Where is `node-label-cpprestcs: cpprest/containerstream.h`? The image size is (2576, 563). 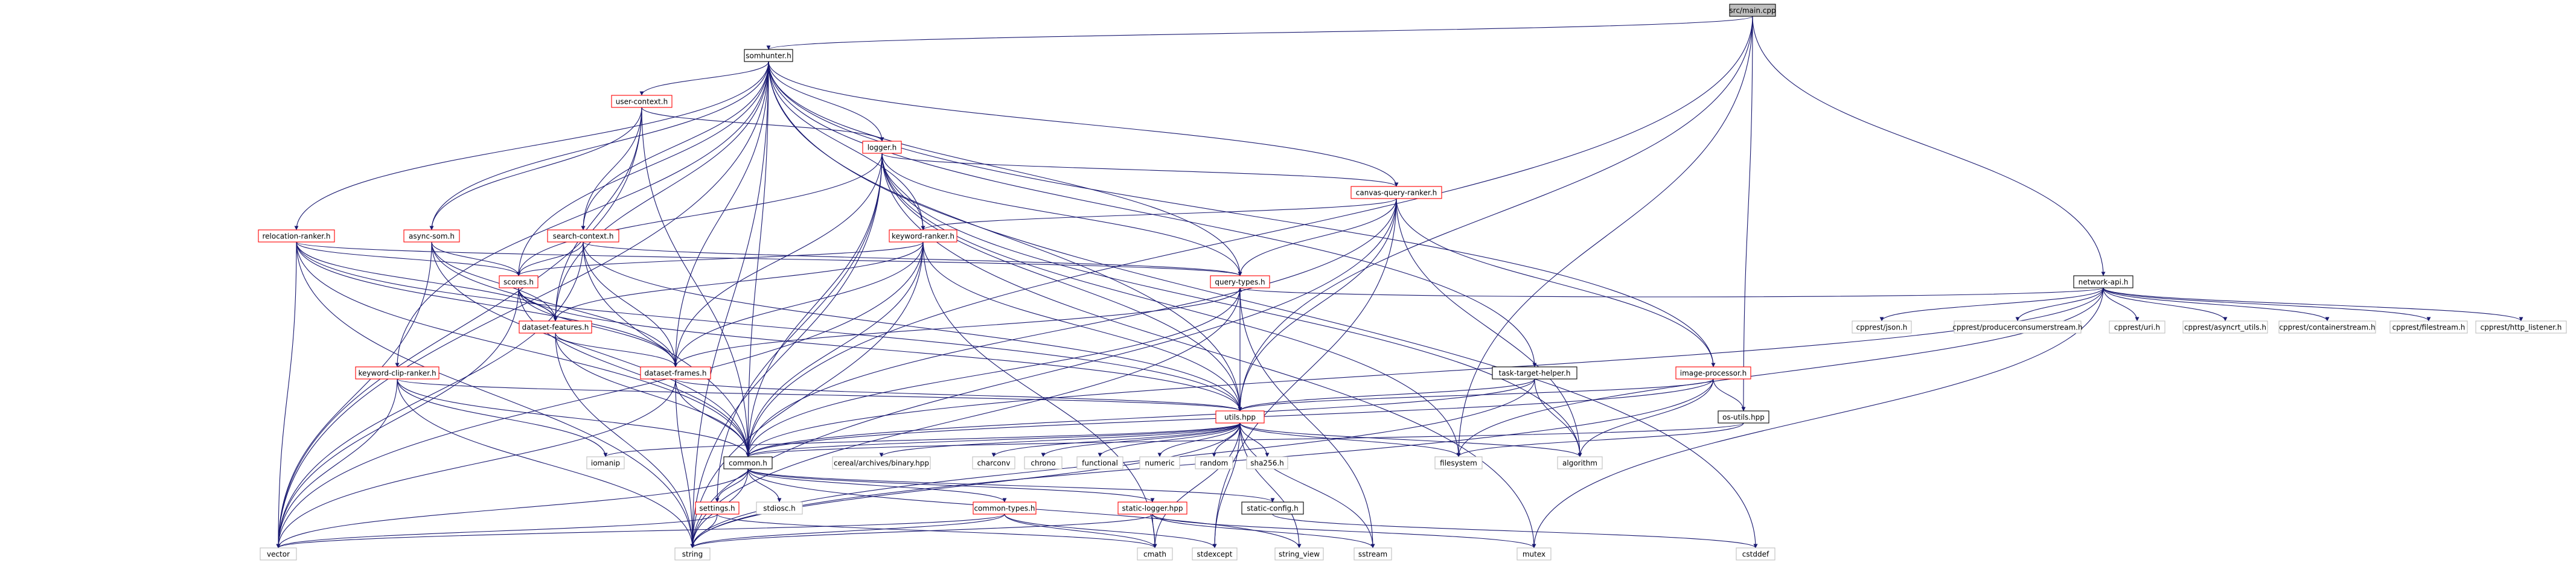
node-label-cpprestcs: cpprest/containerstream.h is located at coordinates (2327, 327).